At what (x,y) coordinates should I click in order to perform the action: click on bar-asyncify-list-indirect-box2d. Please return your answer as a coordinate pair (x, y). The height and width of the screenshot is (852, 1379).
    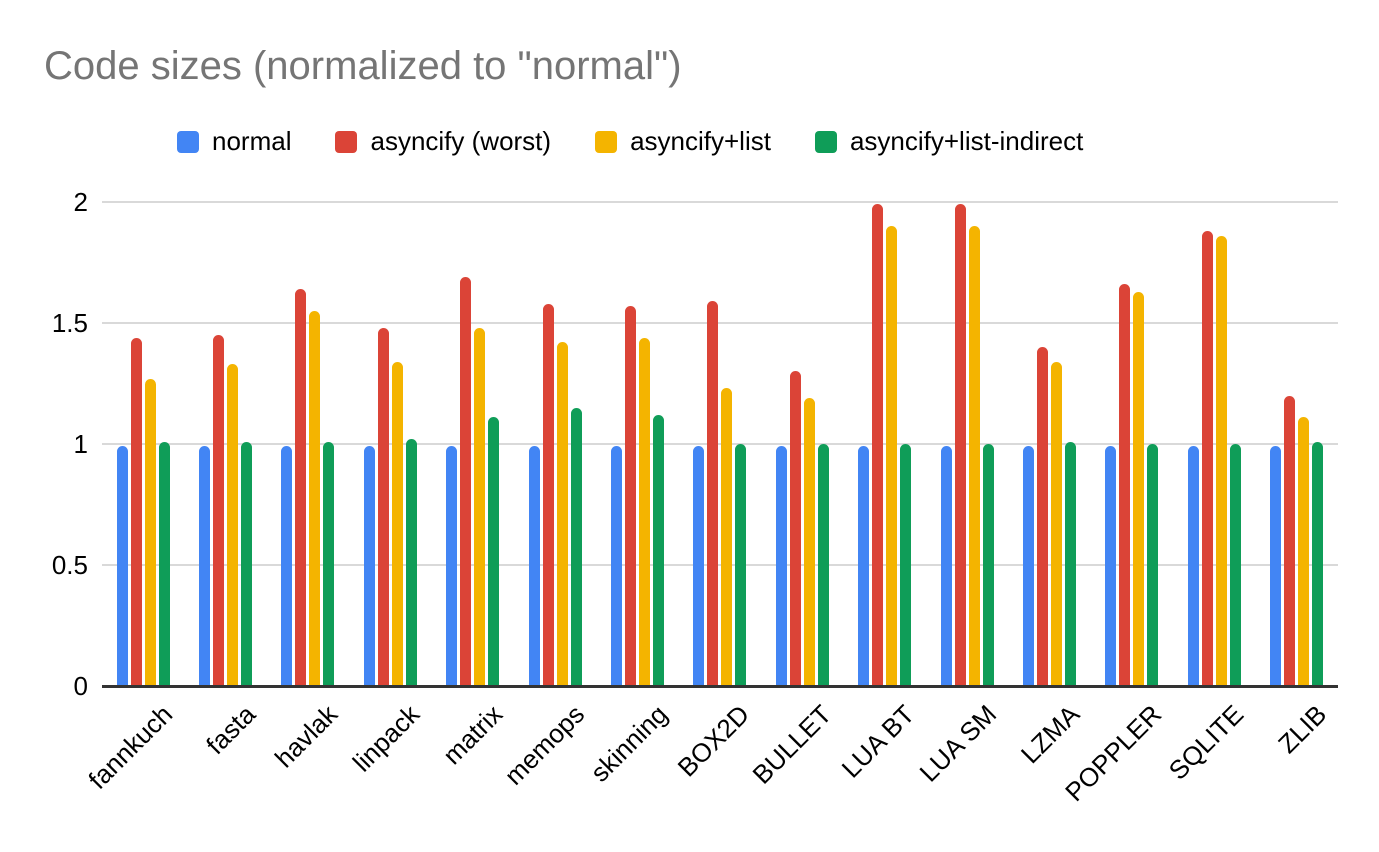
    Looking at the image, I should click on (741, 565).